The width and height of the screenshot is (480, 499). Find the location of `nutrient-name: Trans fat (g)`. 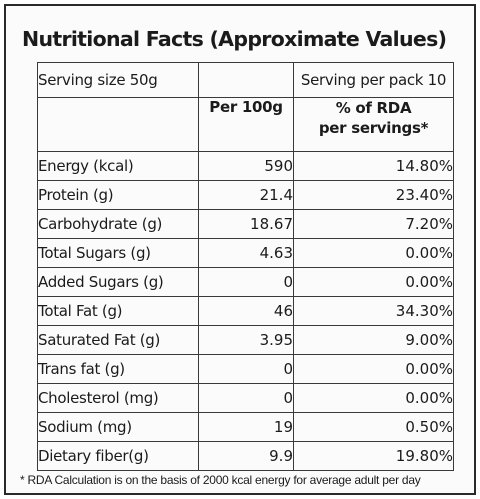

nutrient-name: Trans fat (g) is located at coordinates (118, 369).